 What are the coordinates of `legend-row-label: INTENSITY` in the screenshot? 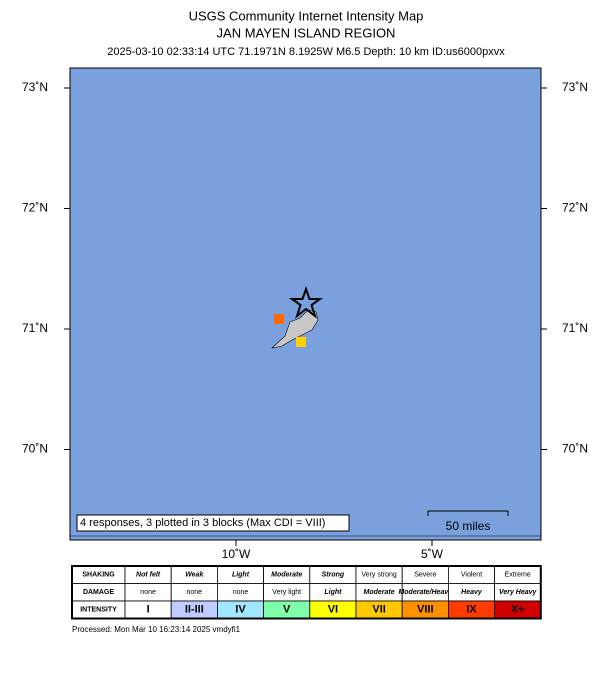 It's located at (98, 610).